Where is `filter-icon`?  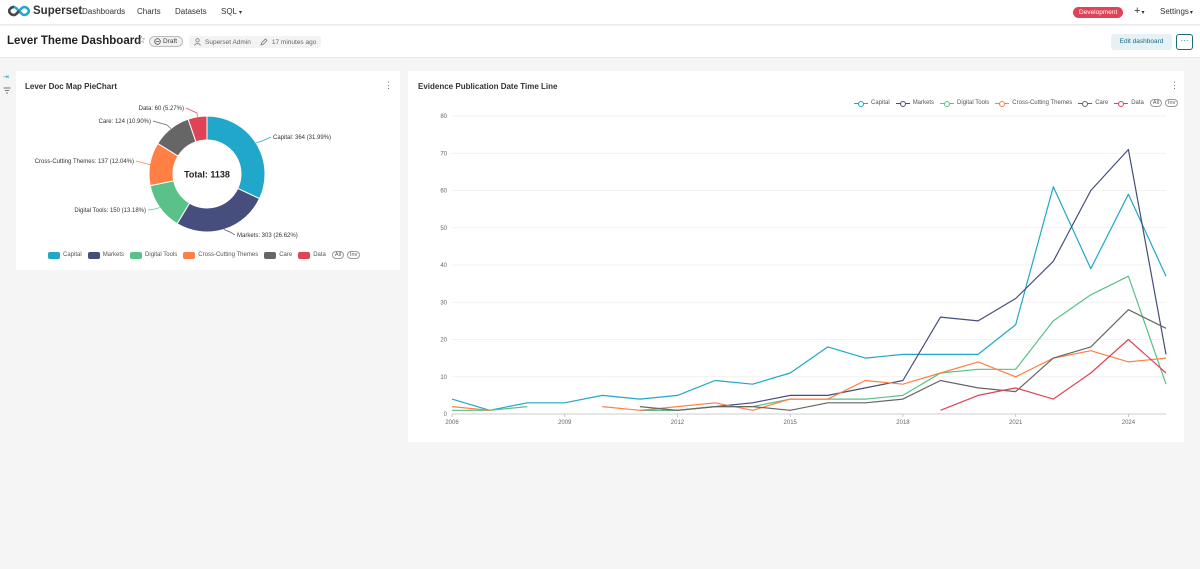
filter-icon is located at coordinates (7, 91).